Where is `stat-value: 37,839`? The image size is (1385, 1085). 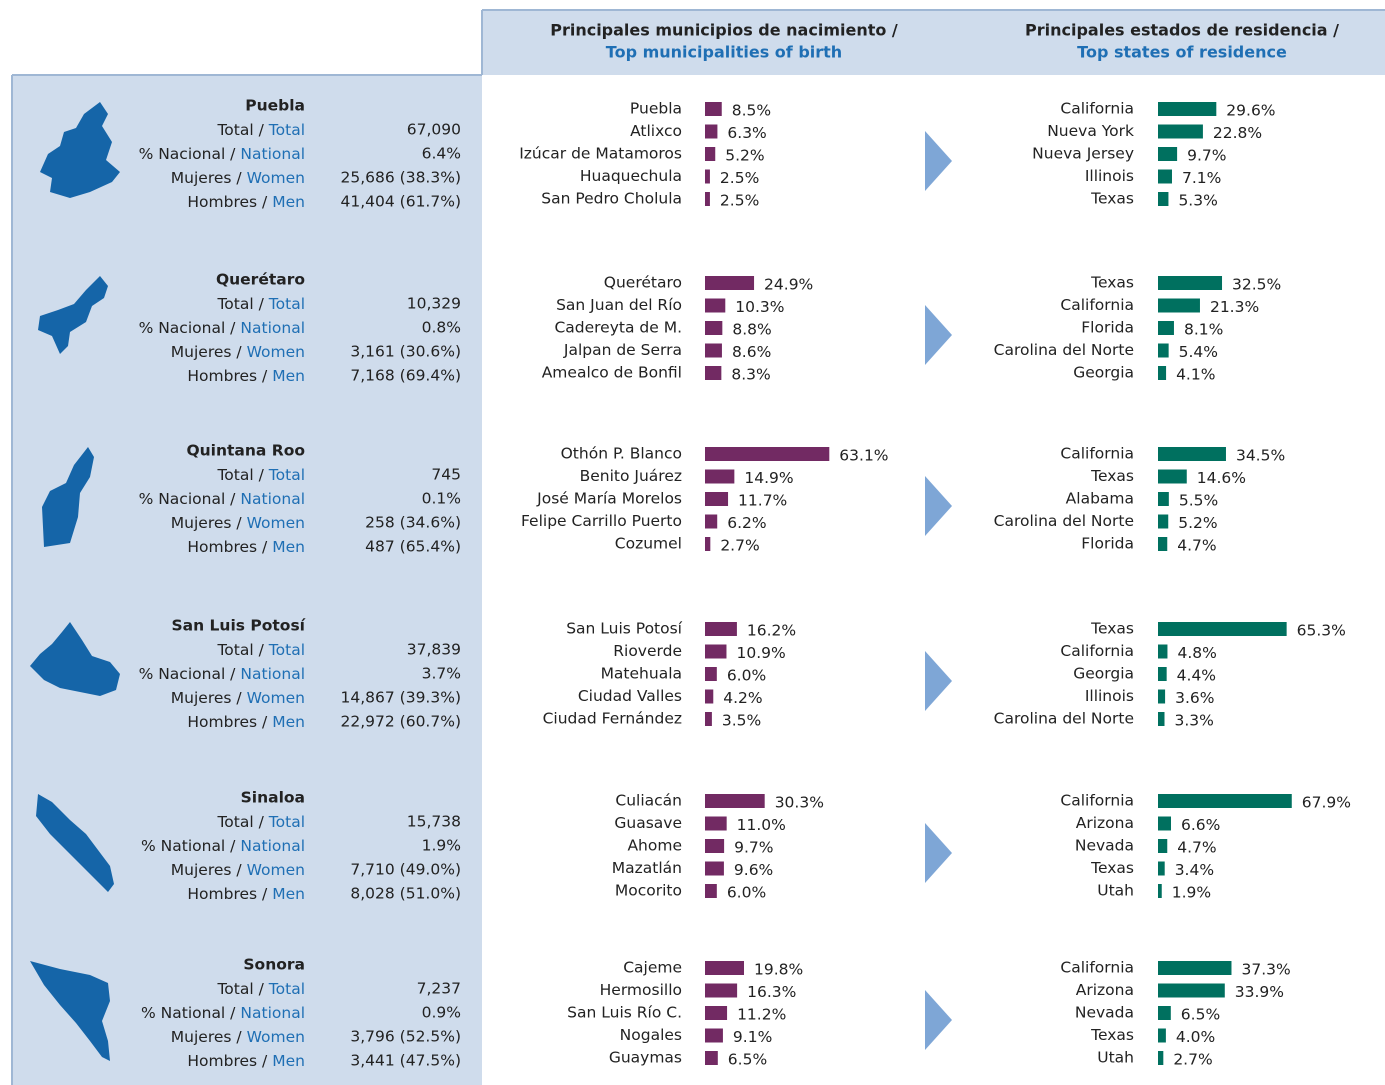
stat-value: 37,839 is located at coordinates (434, 650).